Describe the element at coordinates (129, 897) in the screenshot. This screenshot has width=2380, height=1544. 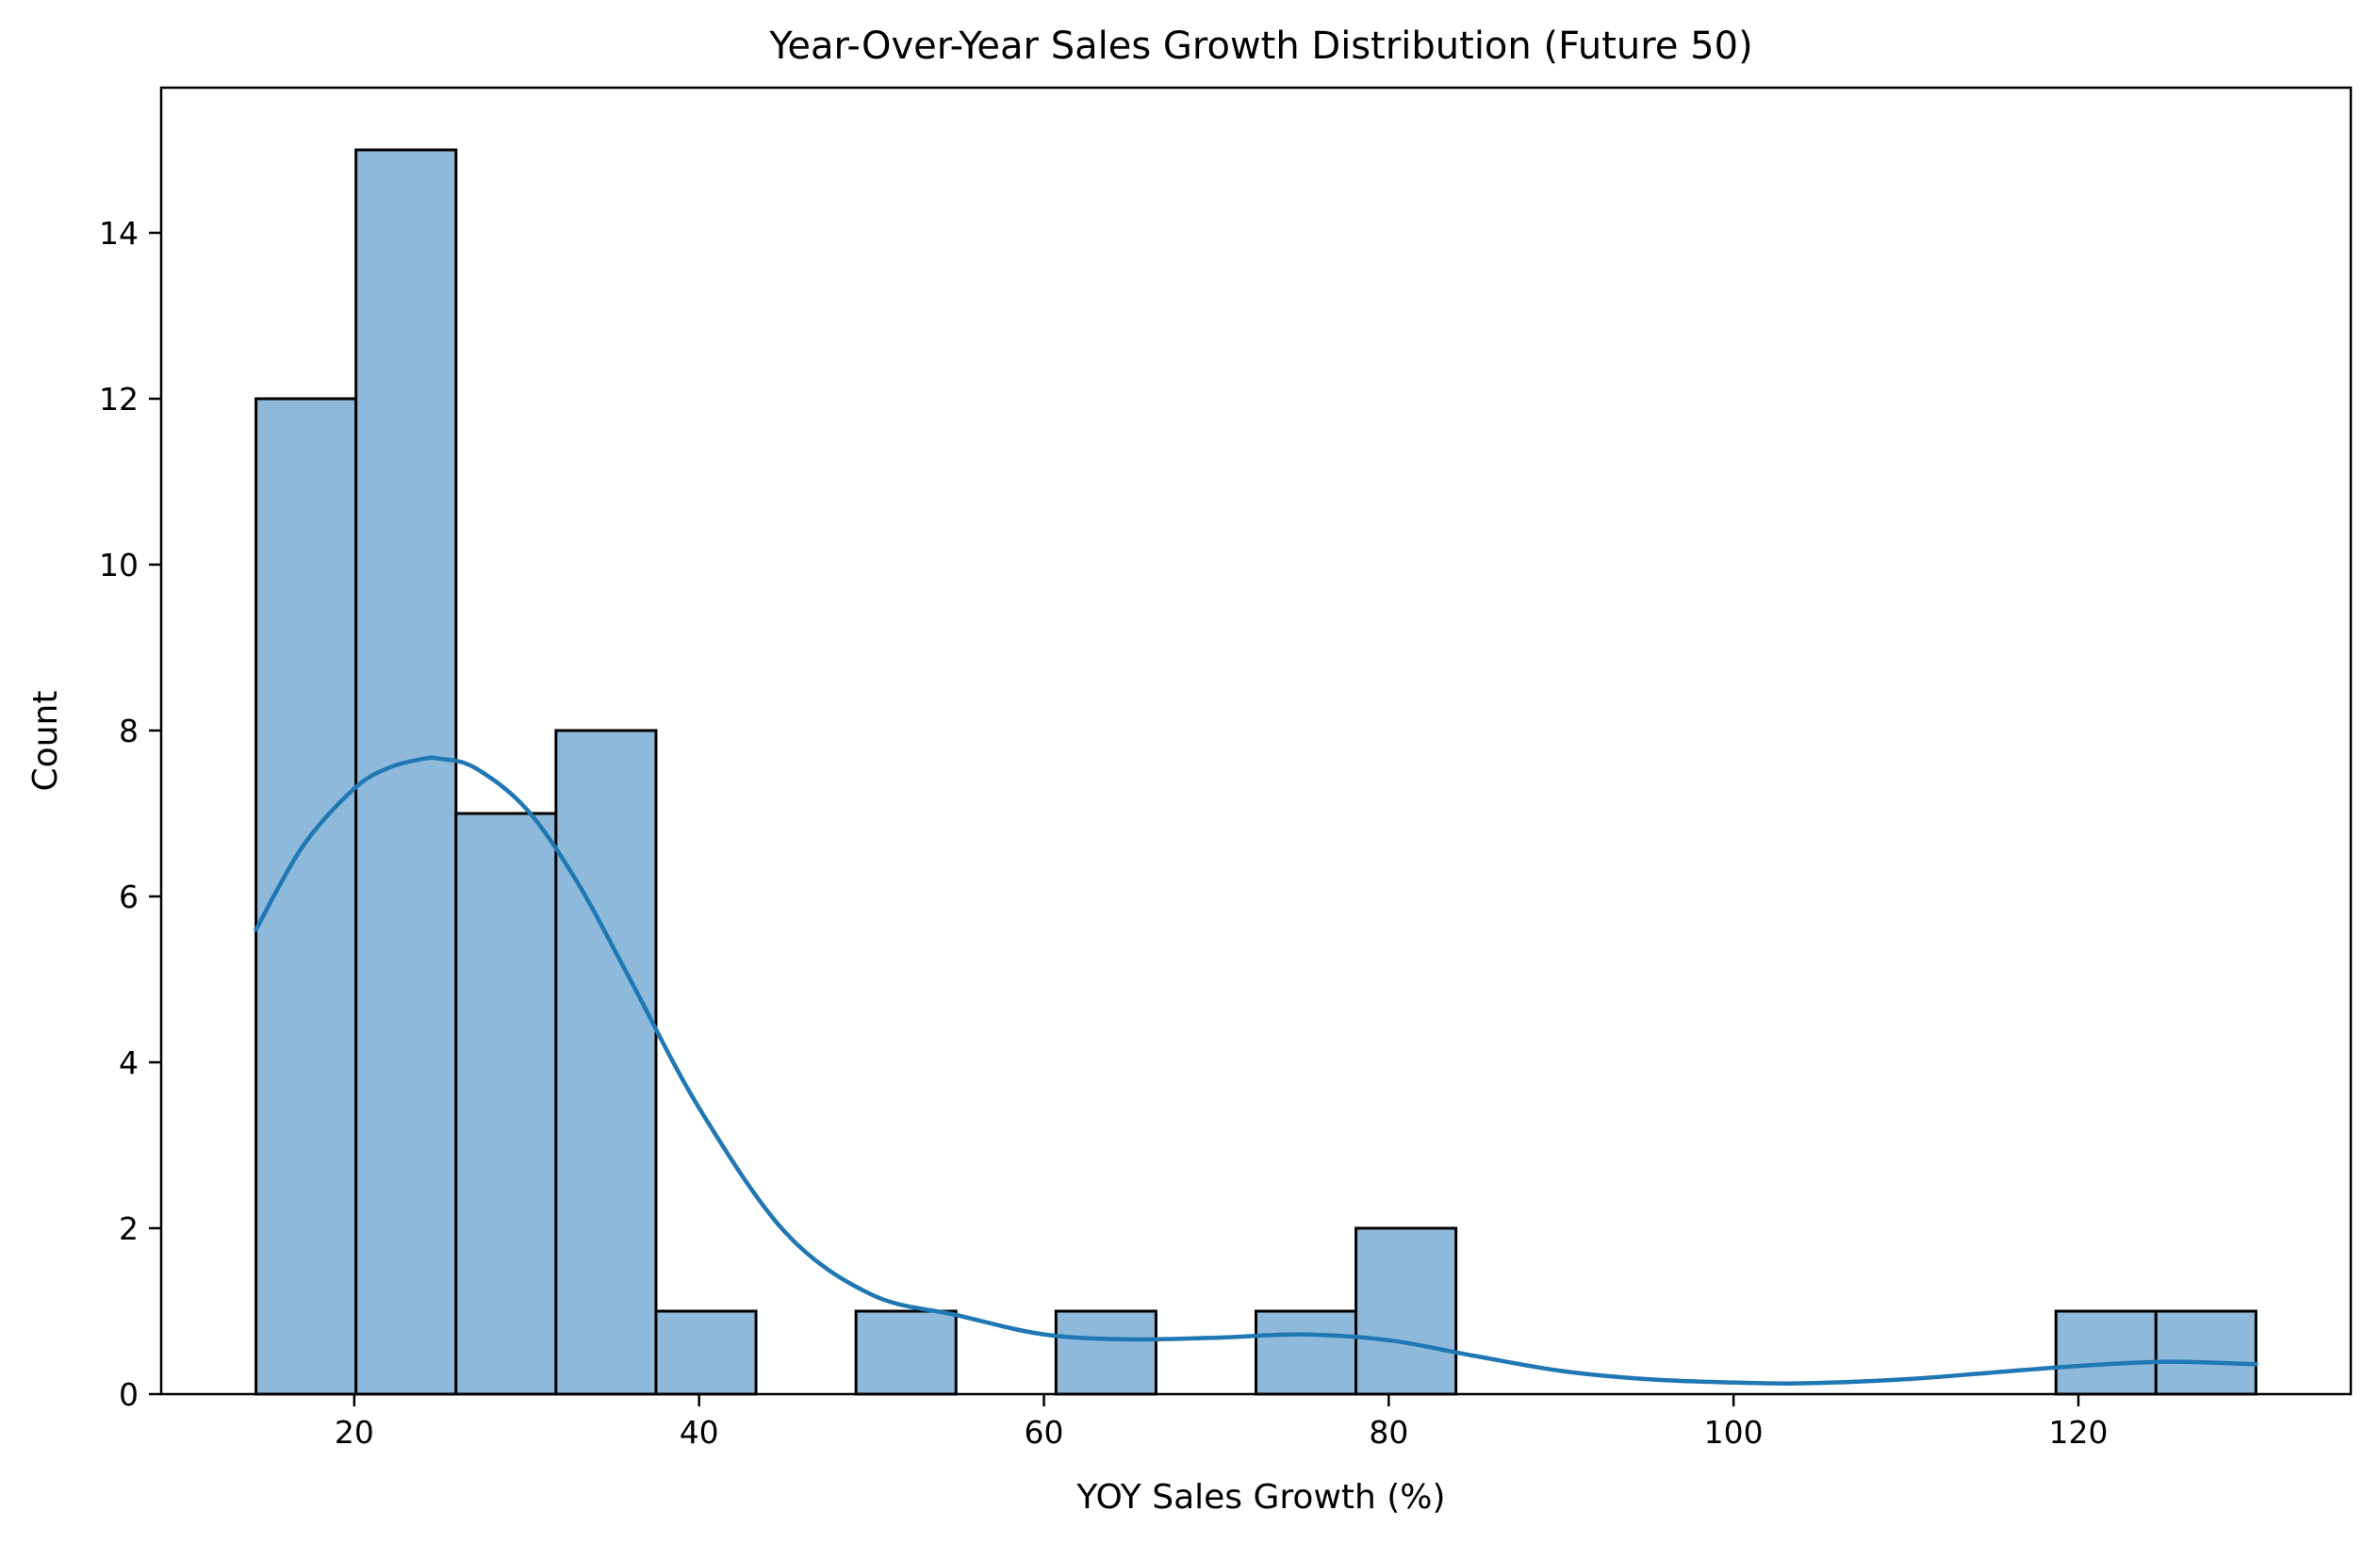
I see `y-tick-label: 6` at that location.